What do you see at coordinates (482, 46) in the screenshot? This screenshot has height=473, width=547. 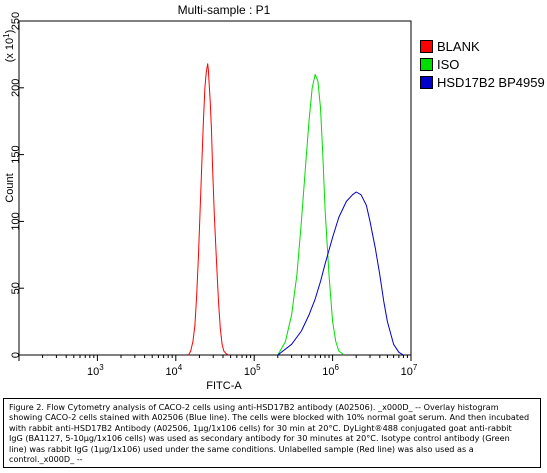 I see `legend-item-blank: BLANK` at bounding box center [482, 46].